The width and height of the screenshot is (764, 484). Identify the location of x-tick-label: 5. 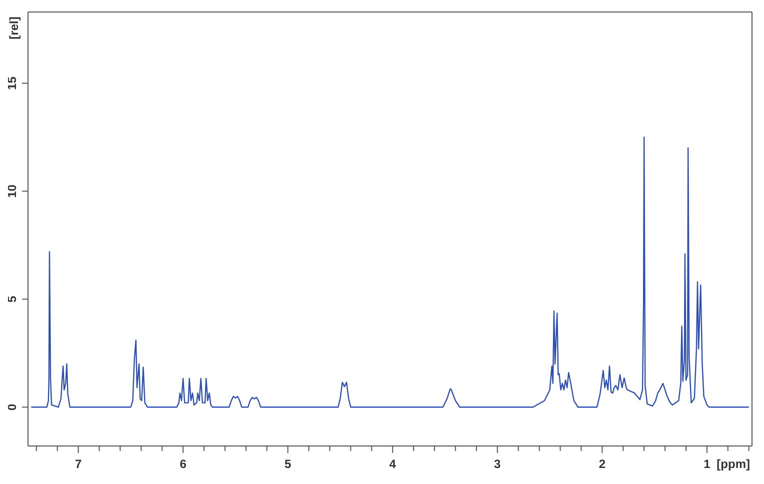
(288, 464).